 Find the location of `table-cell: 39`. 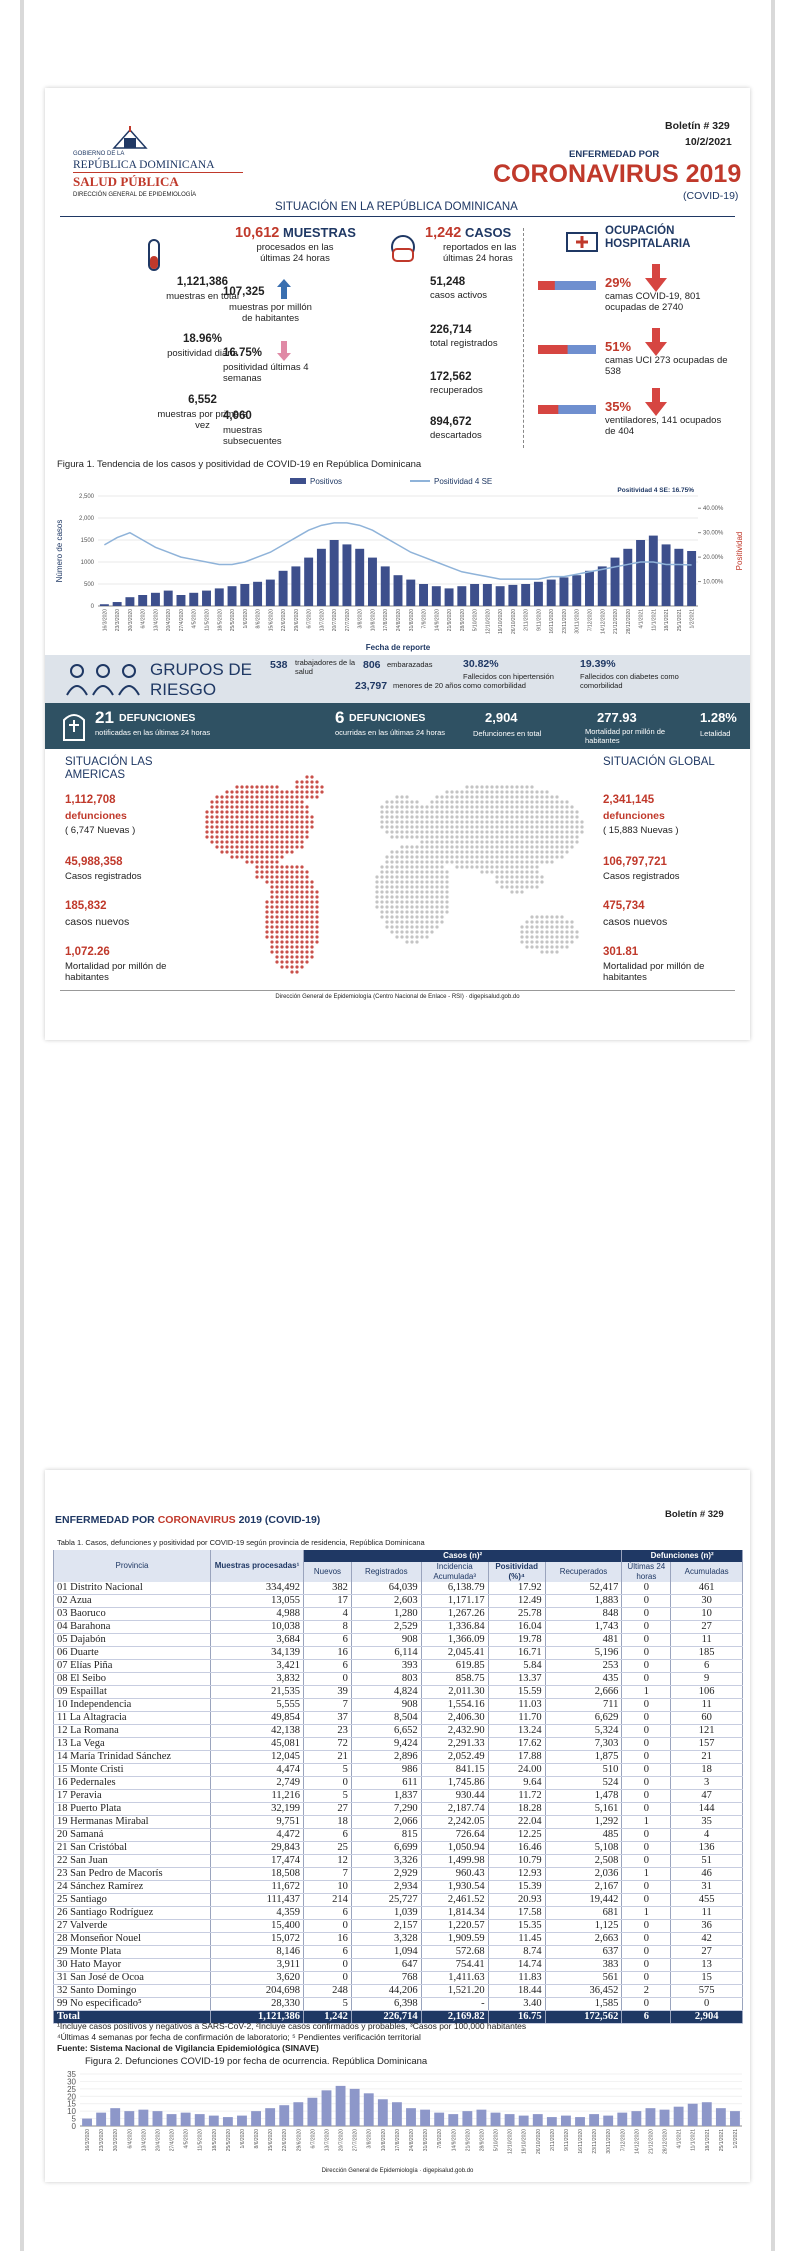

table-cell: 39 is located at coordinates (327, 1692).